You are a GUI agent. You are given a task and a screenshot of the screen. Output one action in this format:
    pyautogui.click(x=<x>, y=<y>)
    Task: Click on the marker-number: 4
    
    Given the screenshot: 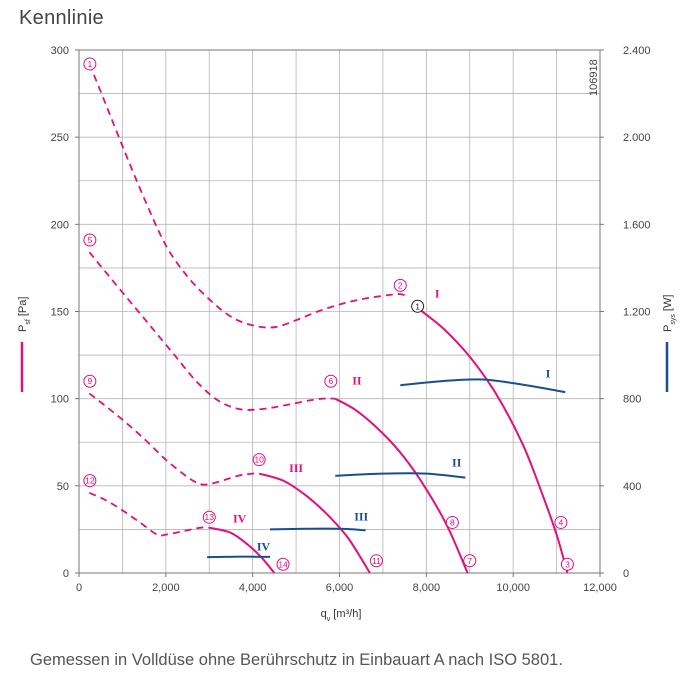 What is the action you would take?
    pyautogui.click(x=561, y=522)
    